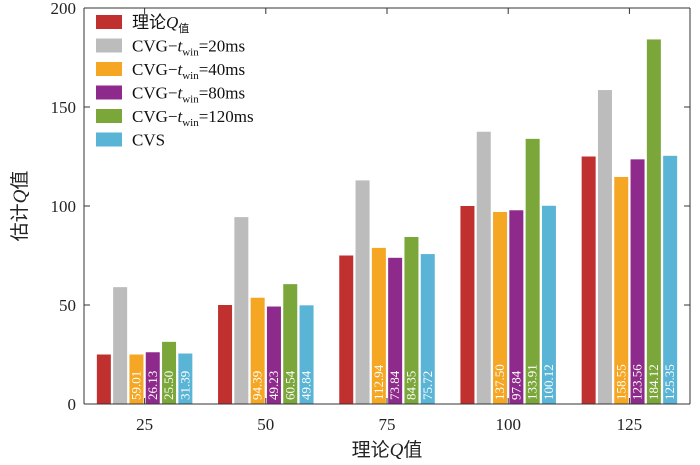  I want to click on bar-value-label-c2-3: 75.72, so click(427, 385).